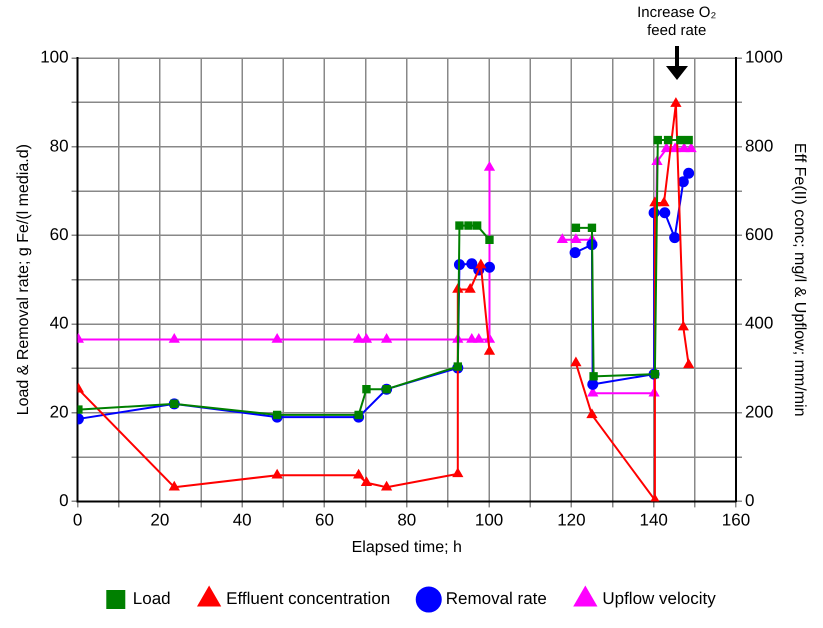 This screenshot has width=823, height=628. Describe the element at coordinates (308, 598) in the screenshot. I see `legend-label: Effluent concentration` at that location.